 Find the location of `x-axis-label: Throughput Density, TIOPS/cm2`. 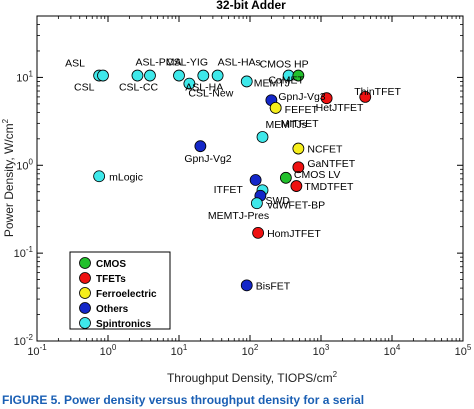

x-axis-label: Throughput Density, TIOPS/cm2 is located at coordinates (252, 377).